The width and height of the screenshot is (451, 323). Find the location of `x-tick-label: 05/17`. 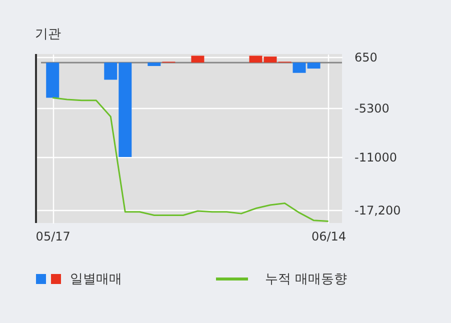

x-tick-label: 05/17 is located at coordinates (53, 237).